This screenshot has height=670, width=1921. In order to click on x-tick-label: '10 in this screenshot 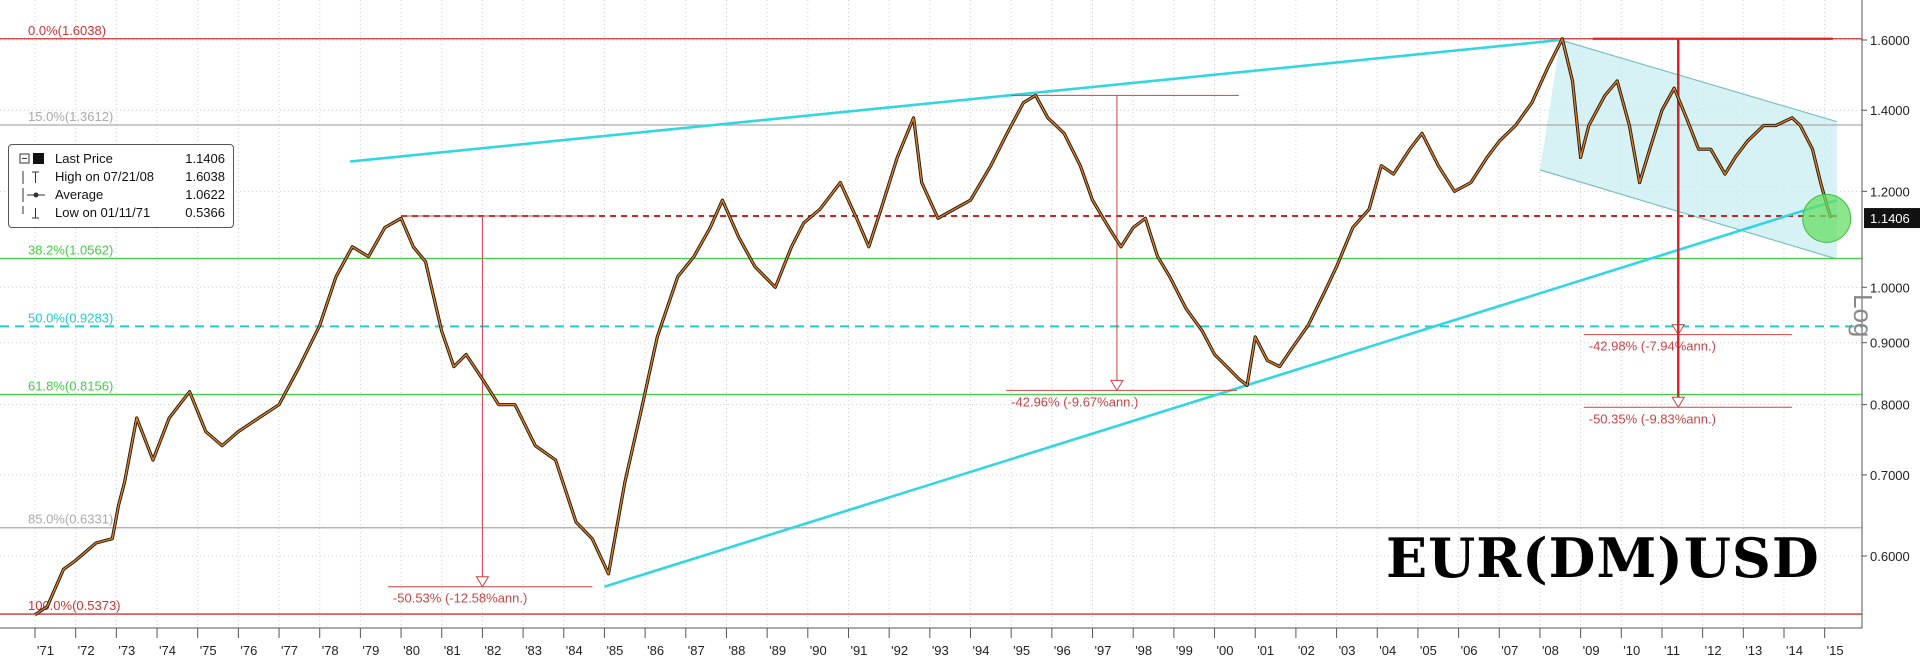, I will do `click(1631, 650)`.